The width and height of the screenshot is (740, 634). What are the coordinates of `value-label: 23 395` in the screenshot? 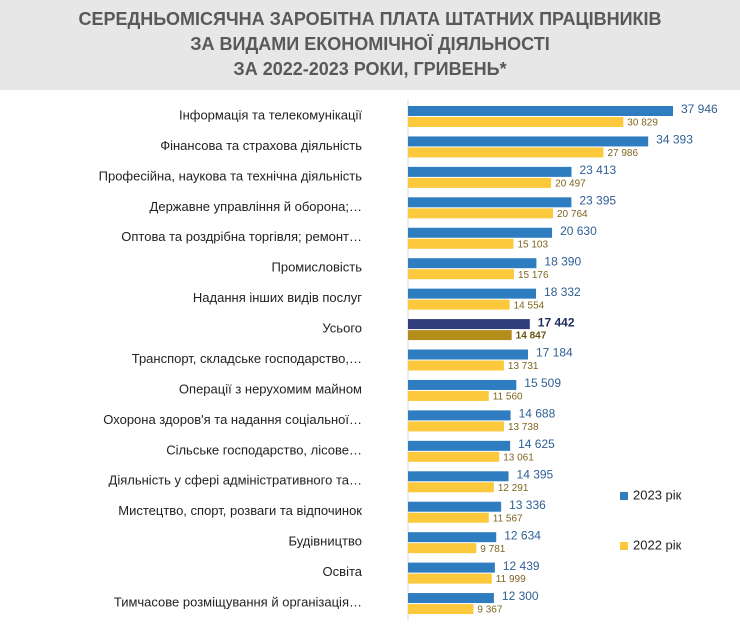 It's located at (597, 200).